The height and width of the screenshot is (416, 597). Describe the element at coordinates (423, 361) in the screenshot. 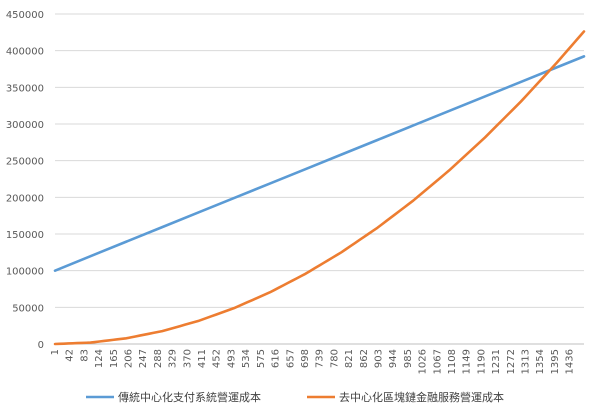

I see `x-tick-label: 1026` at that location.